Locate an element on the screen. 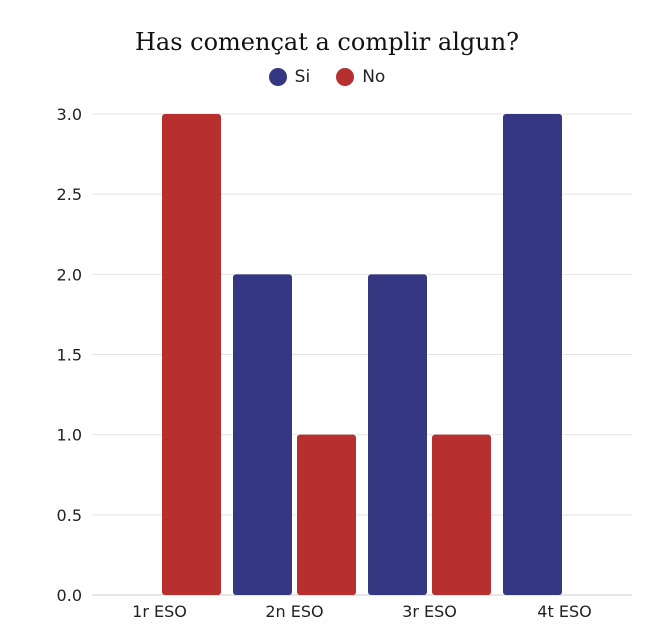  y-tick-label: 1.0 is located at coordinates (69, 435).